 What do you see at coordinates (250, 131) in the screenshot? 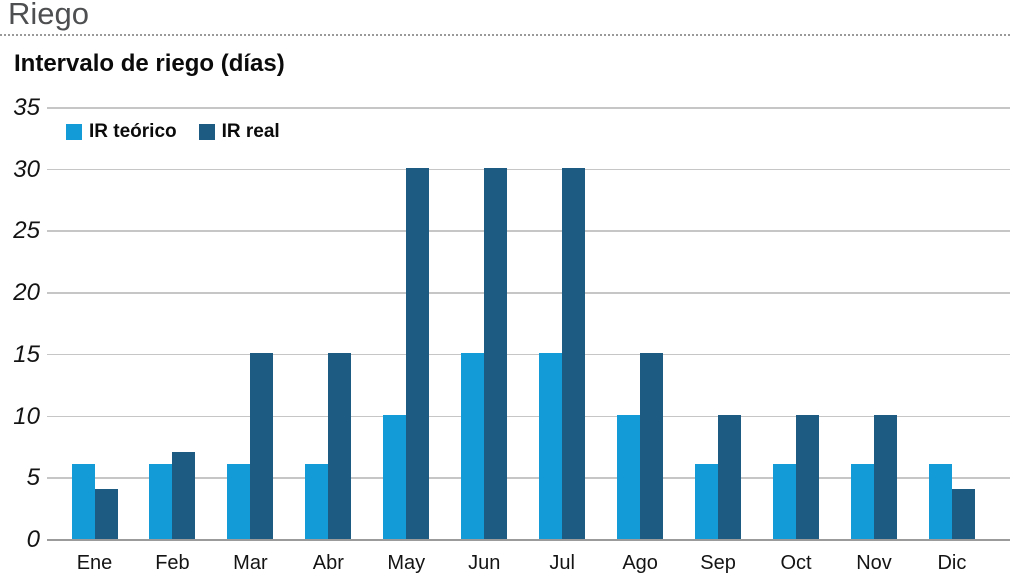
I see `legend-label: IR real` at bounding box center [250, 131].